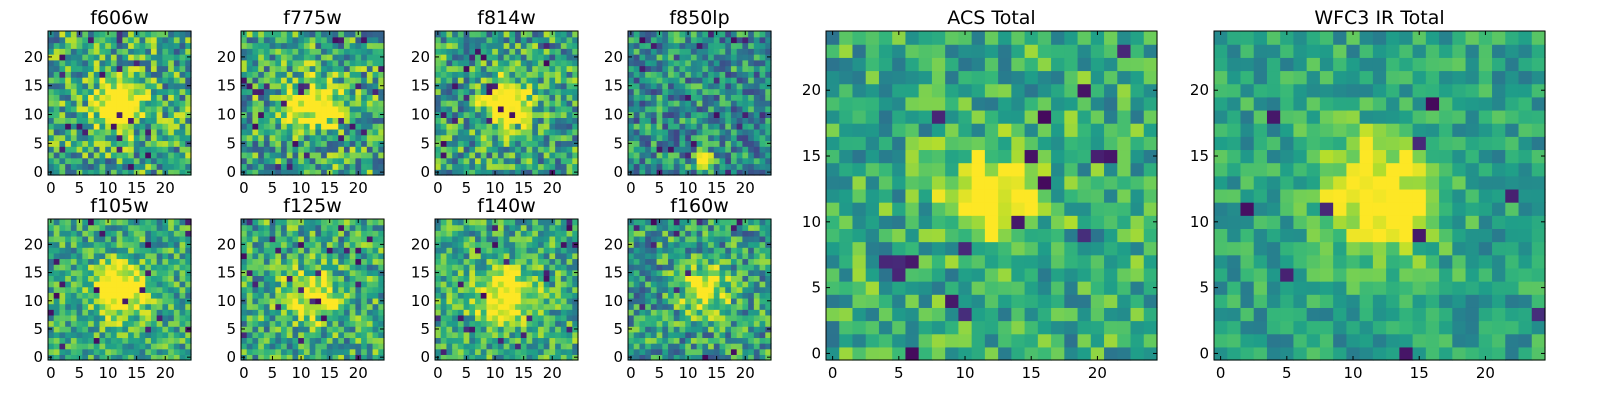 Image resolution: width=1600 pixels, height=400 pixels. Describe the element at coordinates (506, 18) in the screenshot. I see `panel-title: f814w` at that location.